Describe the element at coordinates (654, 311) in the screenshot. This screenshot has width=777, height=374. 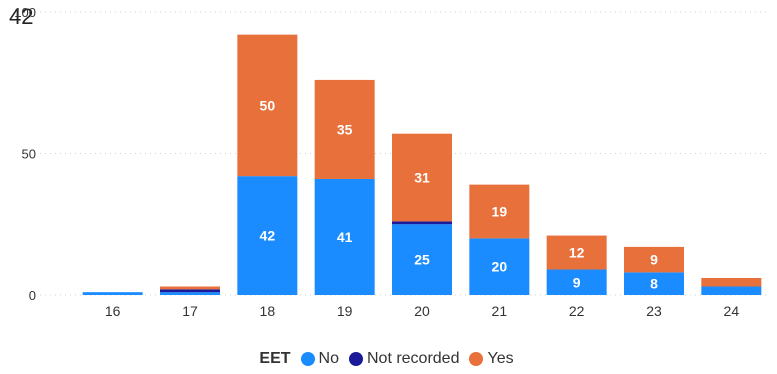
I see `x-tick-label: 23` at that location.